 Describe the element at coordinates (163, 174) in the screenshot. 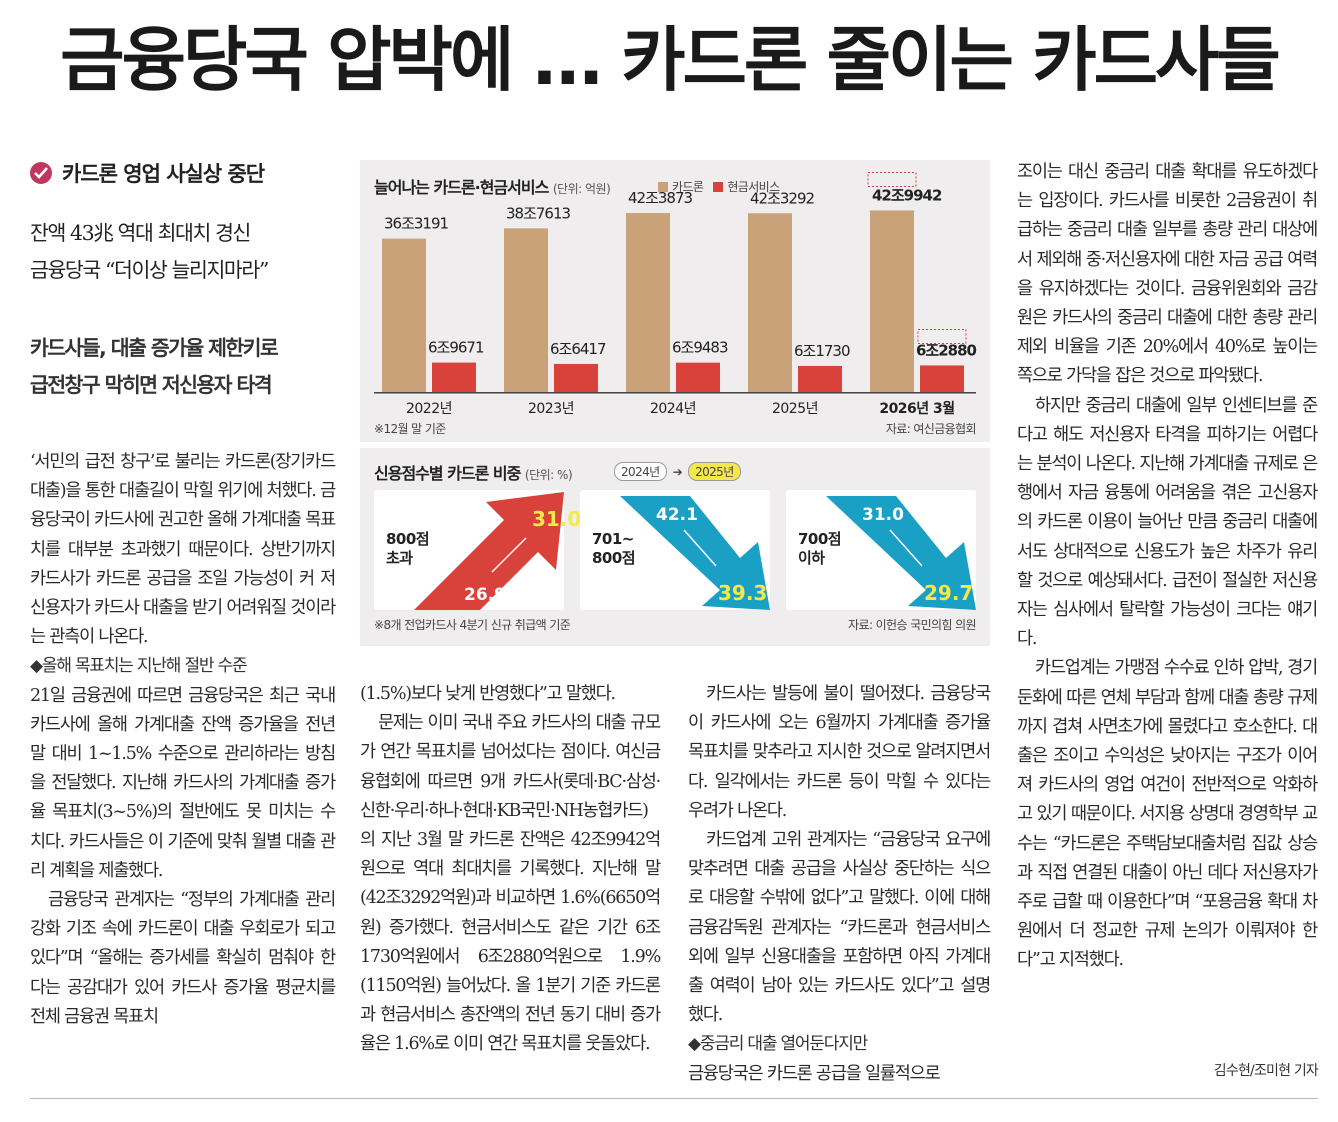

I see `kicker-text: 카드론 영업 사실상 중단` at that location.